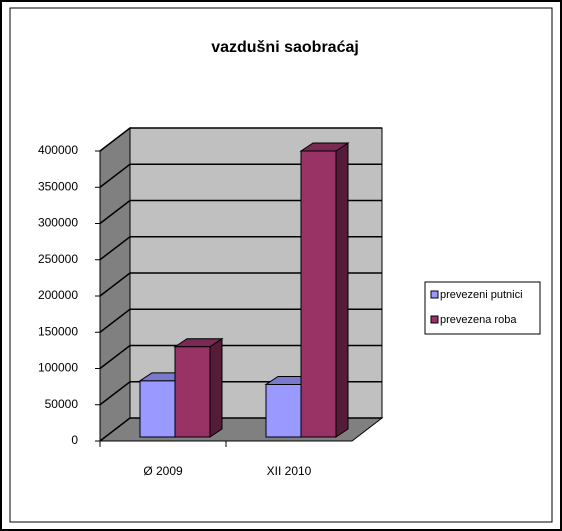  Describe the element at coordinates (163, 471) in the screenshot. I see `x-tick-label: Ø 2009` at that location.